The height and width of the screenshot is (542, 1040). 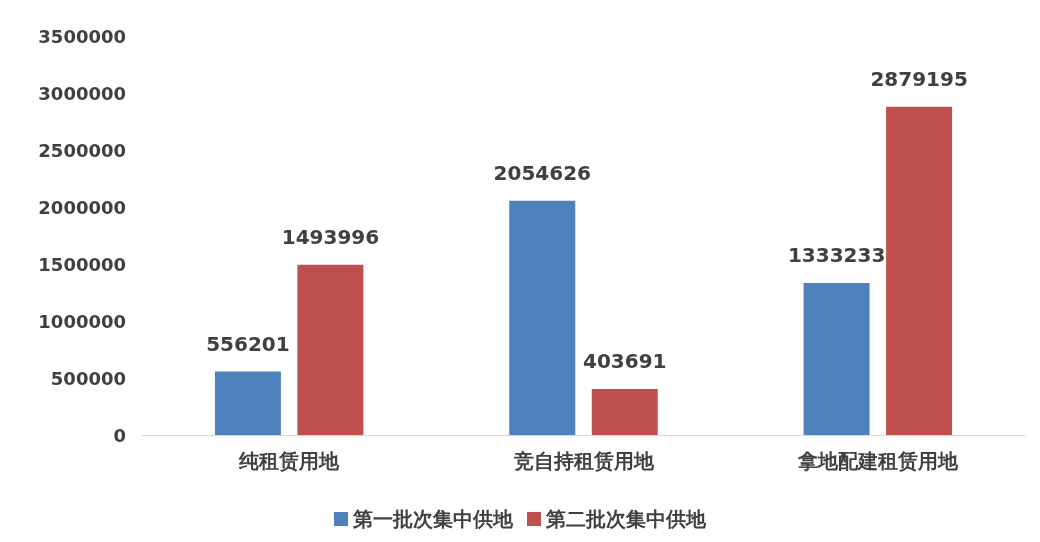 I want to click on y-tick-label: 2000000, so click(x=82, y=207).